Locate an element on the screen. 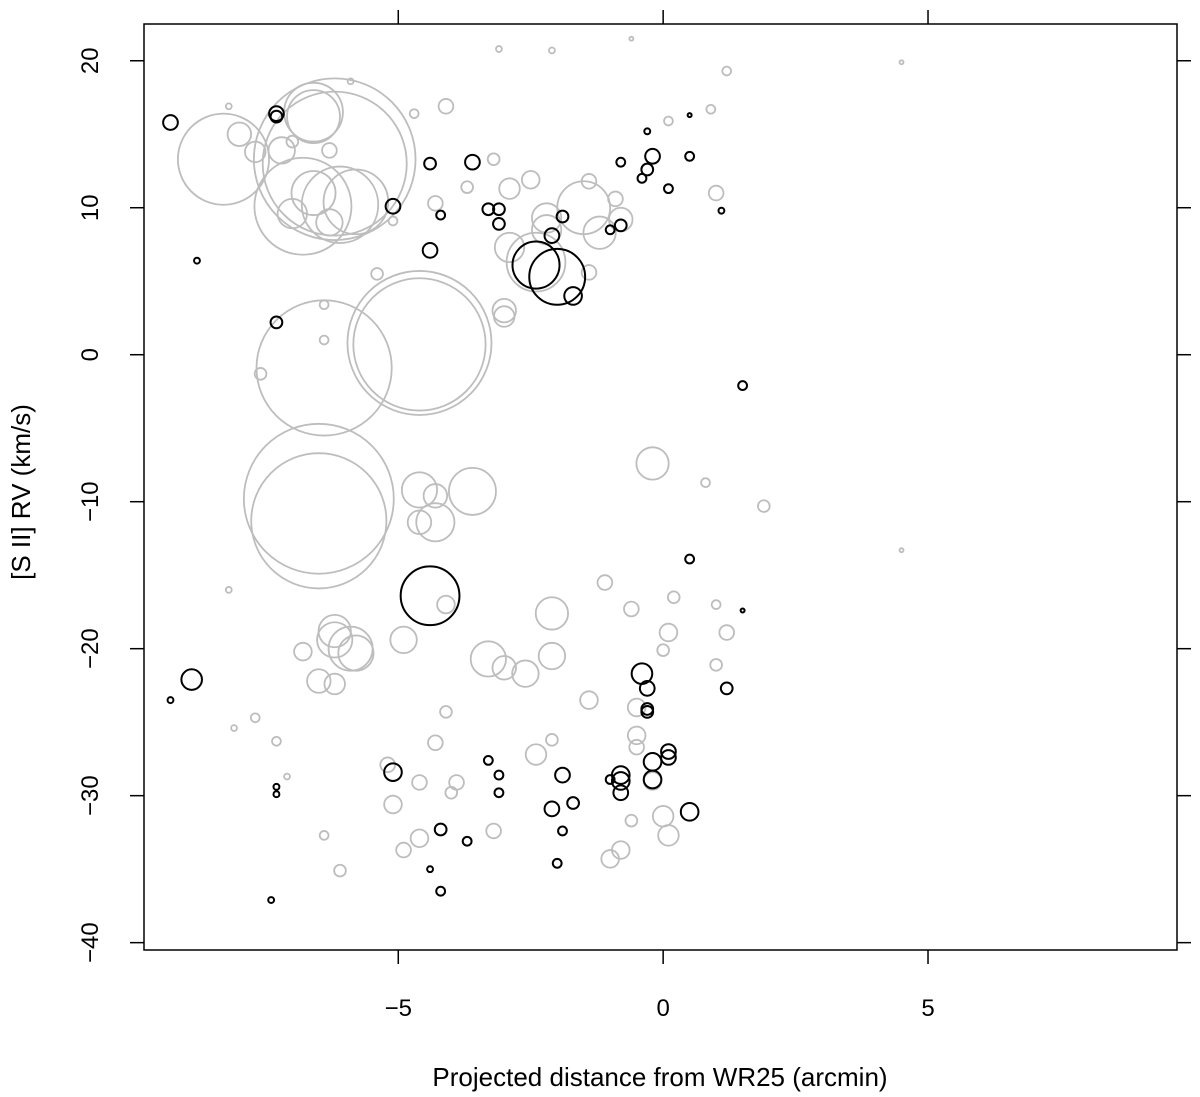  y-tick-label: −20 is located at coordinates (90, 648).